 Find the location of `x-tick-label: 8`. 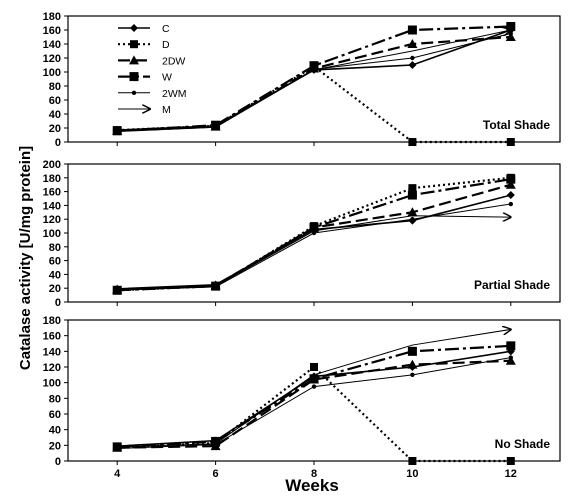

x-tick-label: 8 is located at coordinates (314, 474).